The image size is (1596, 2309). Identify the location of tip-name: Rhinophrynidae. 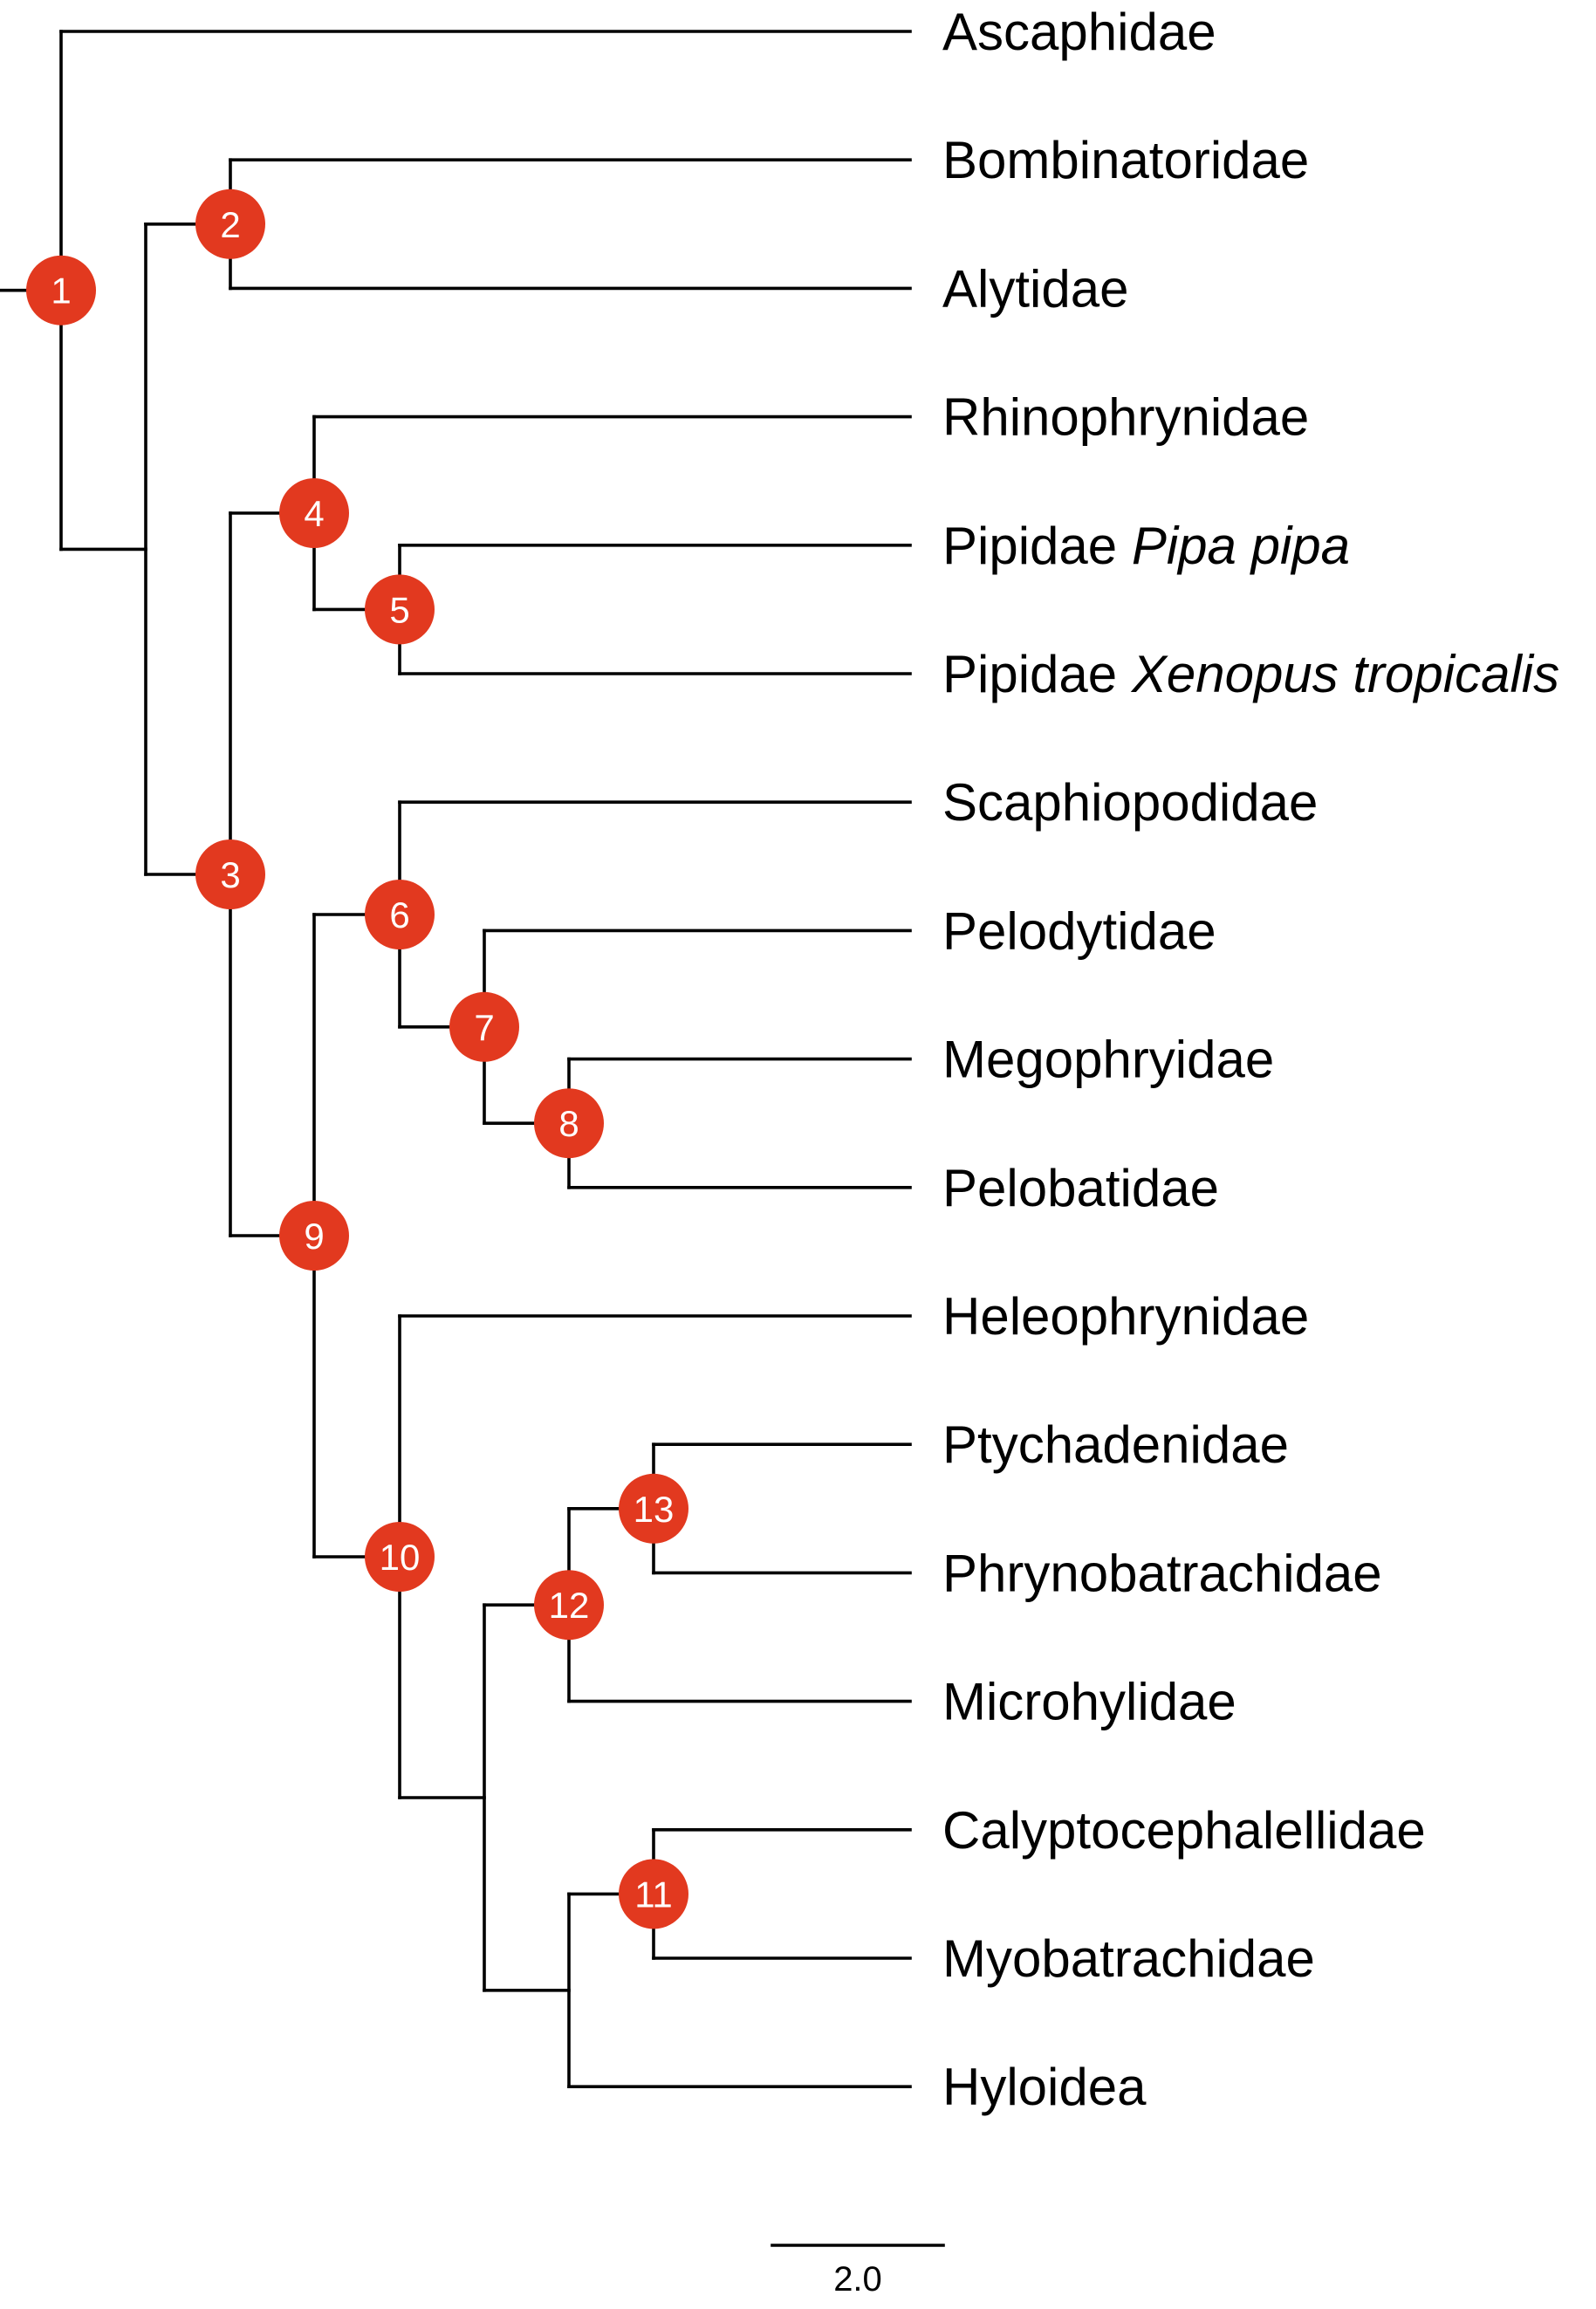
(1125, 417).